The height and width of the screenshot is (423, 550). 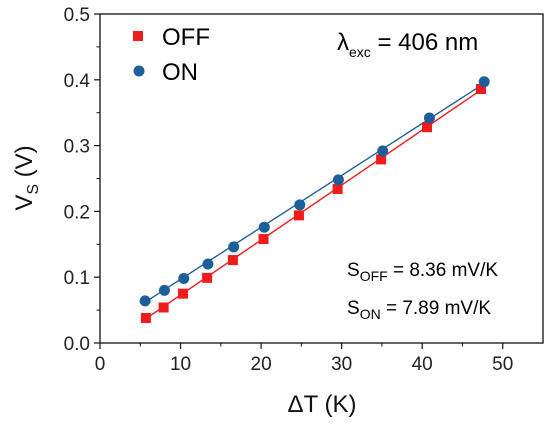 What do you see at coordinates (77, 344) in the screenshot?
I see `y-tick-label: 0.0` at bounding box center [77, 344].